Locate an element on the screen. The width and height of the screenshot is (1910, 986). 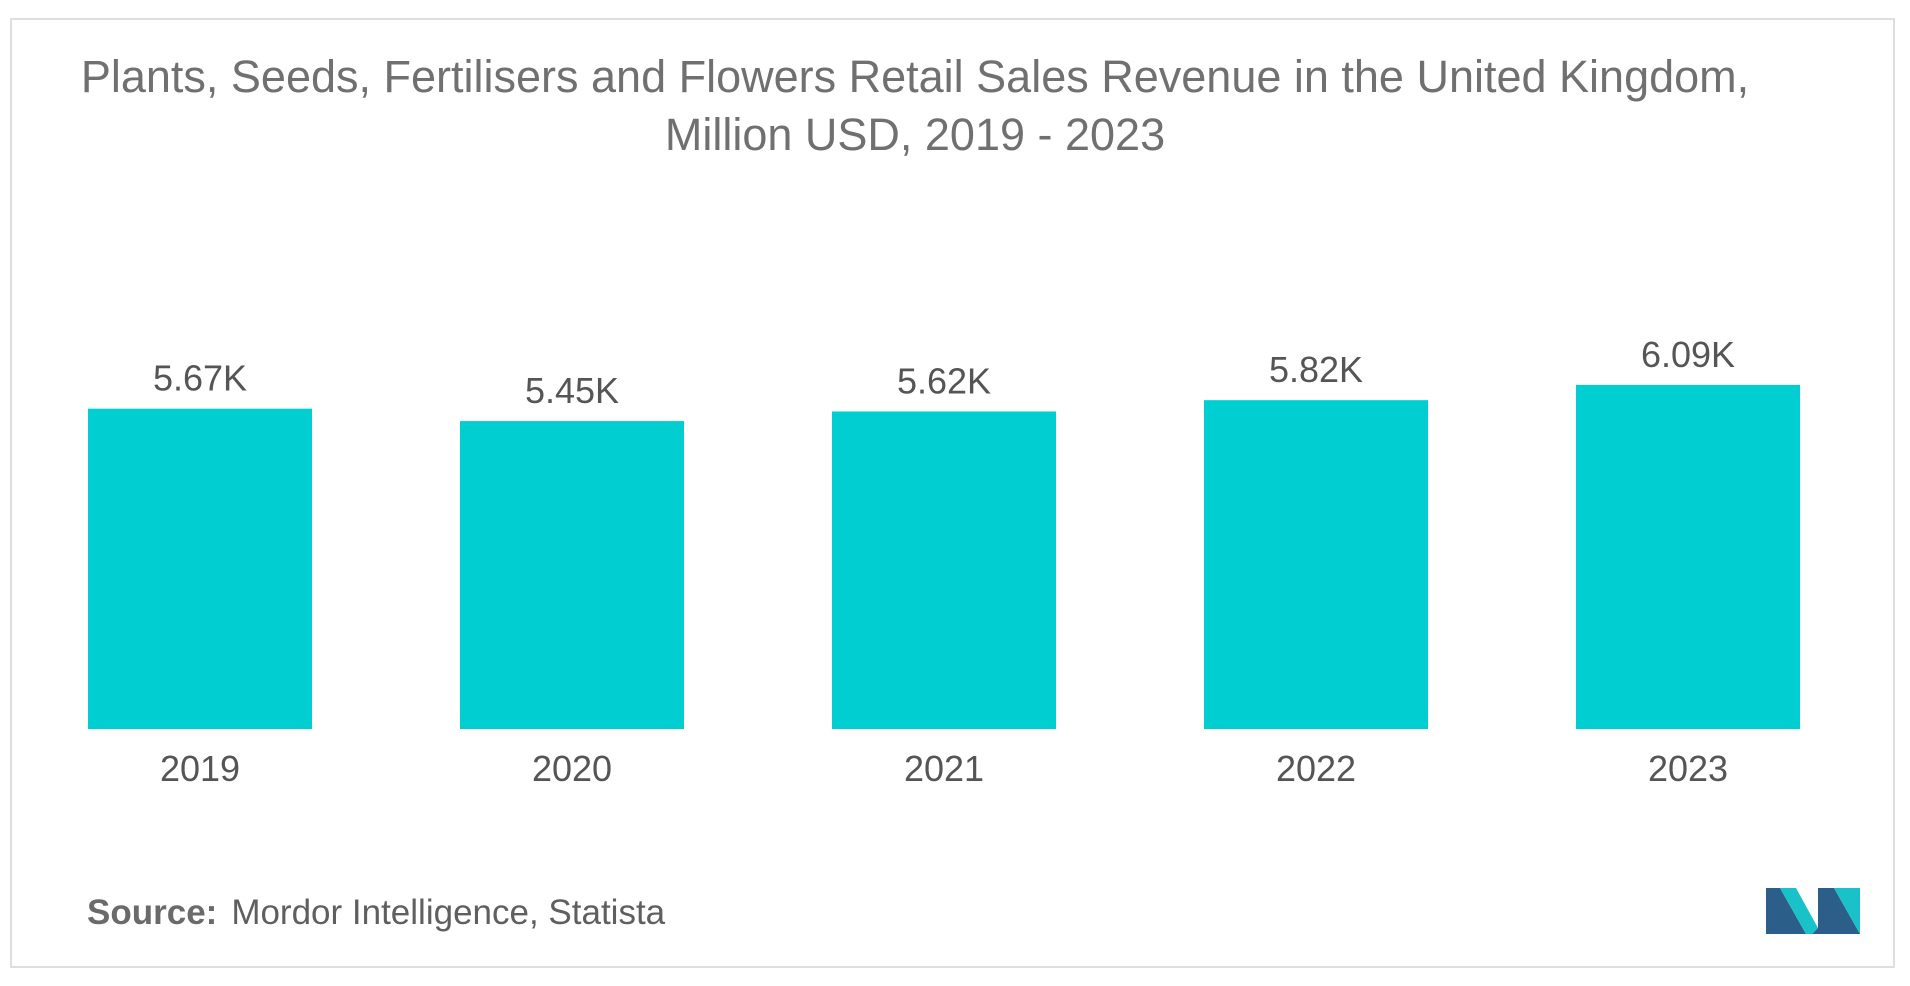
data-labels-layer: 5.67K 5.45K 5.62K 5.82K 6.09K is located at coordinates (944, 372).